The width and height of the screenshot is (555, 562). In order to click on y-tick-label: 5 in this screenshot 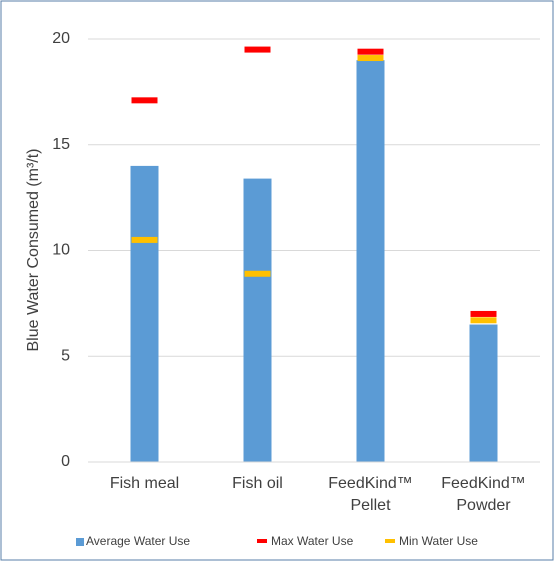, I will do `click(65, 355)`.